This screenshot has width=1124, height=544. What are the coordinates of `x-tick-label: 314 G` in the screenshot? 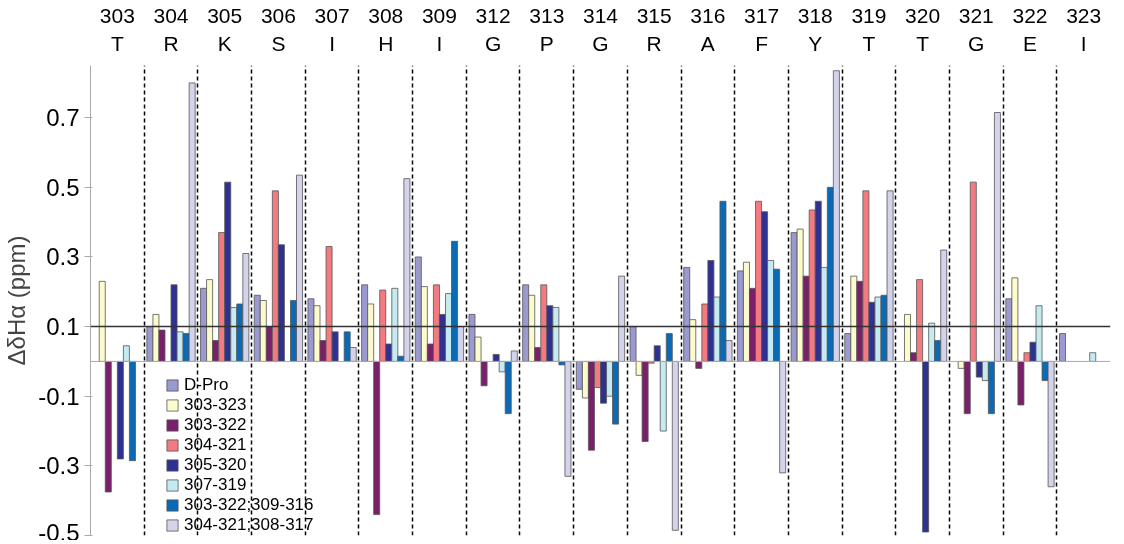 It's located at (600, 29).